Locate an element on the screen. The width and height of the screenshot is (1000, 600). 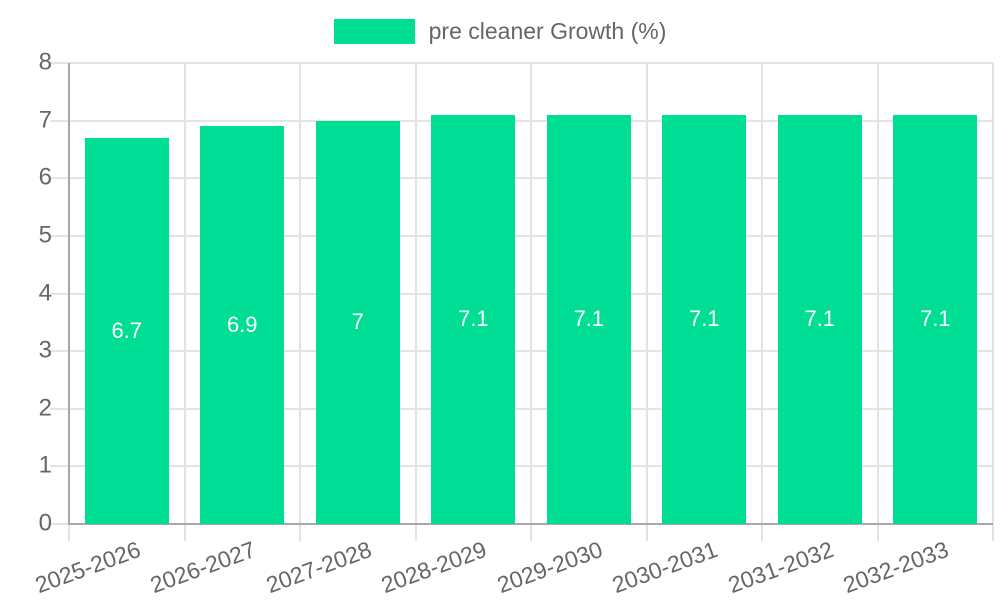
y-axis-tick-label: 3 is located at coordinates (45, 350).